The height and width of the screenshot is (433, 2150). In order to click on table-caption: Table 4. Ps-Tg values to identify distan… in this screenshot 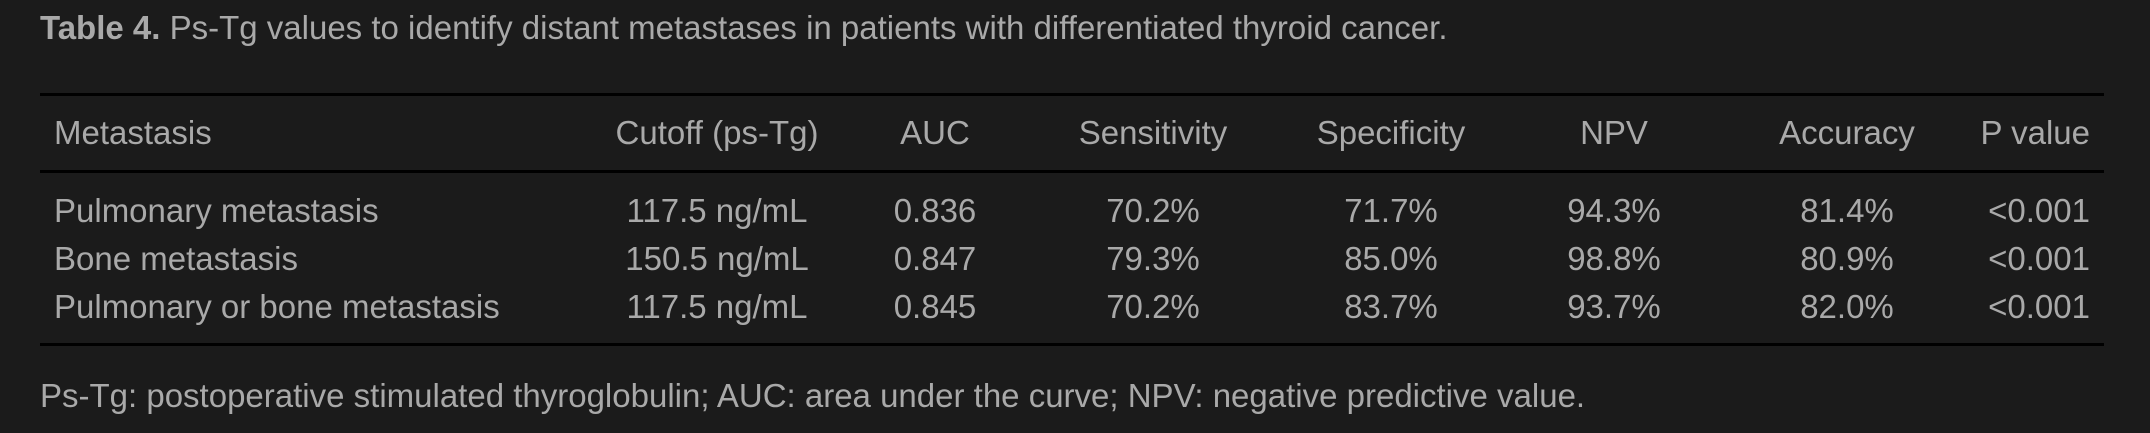, I will do `click(744, 28)`.